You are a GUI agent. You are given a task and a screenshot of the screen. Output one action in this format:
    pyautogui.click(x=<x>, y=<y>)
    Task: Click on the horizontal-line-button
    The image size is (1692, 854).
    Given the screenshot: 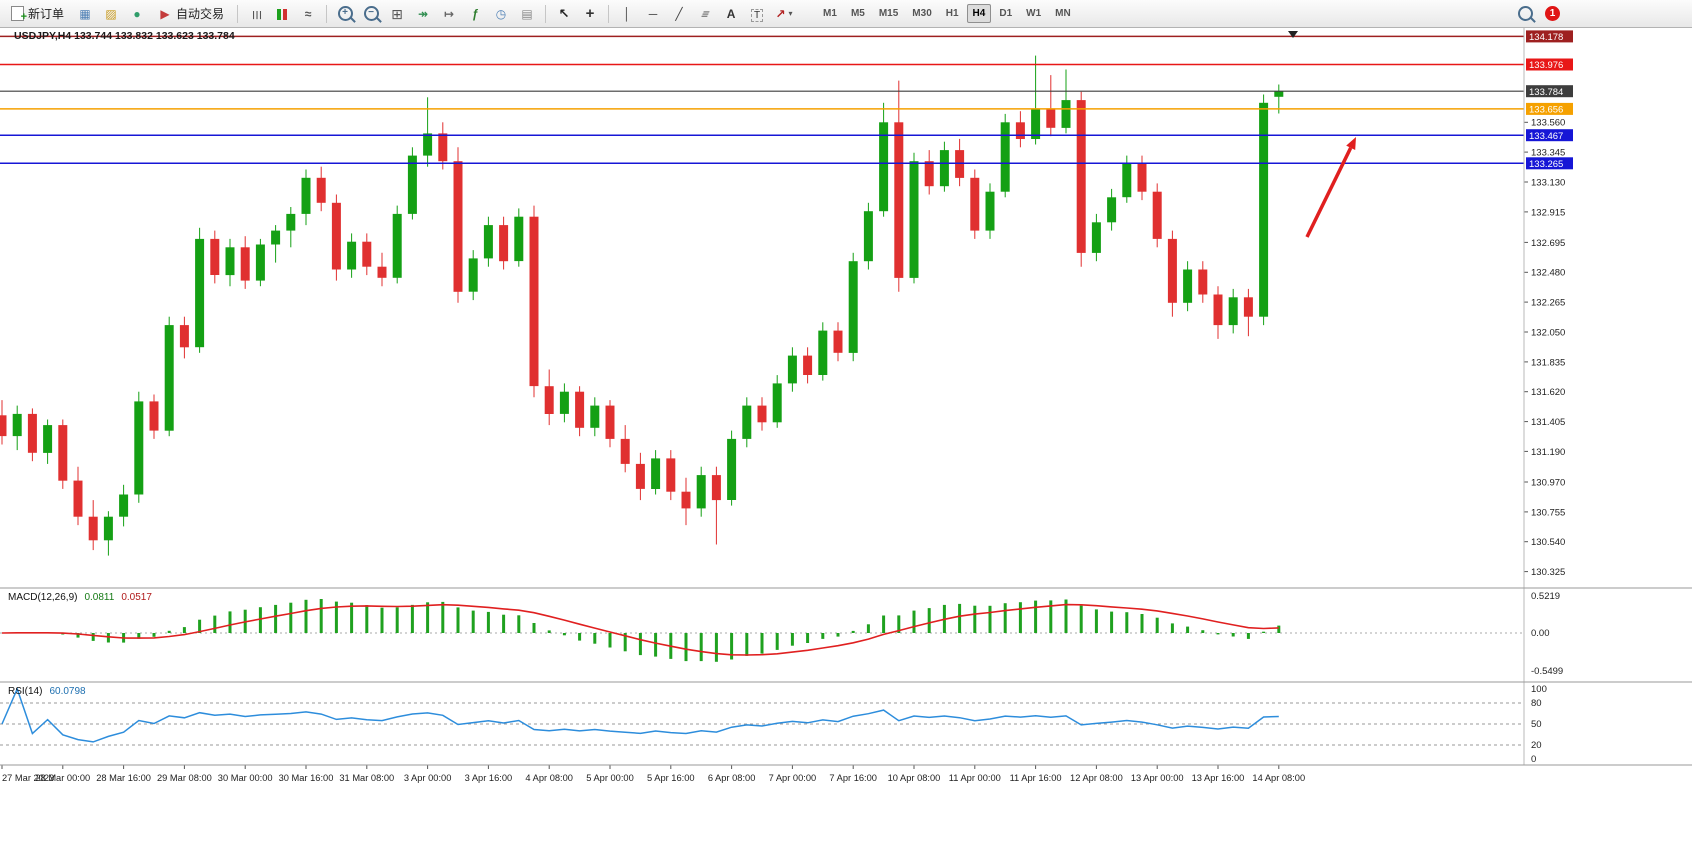 What is the action you would take?
    pyautogui.click(x=653, y=14)
    